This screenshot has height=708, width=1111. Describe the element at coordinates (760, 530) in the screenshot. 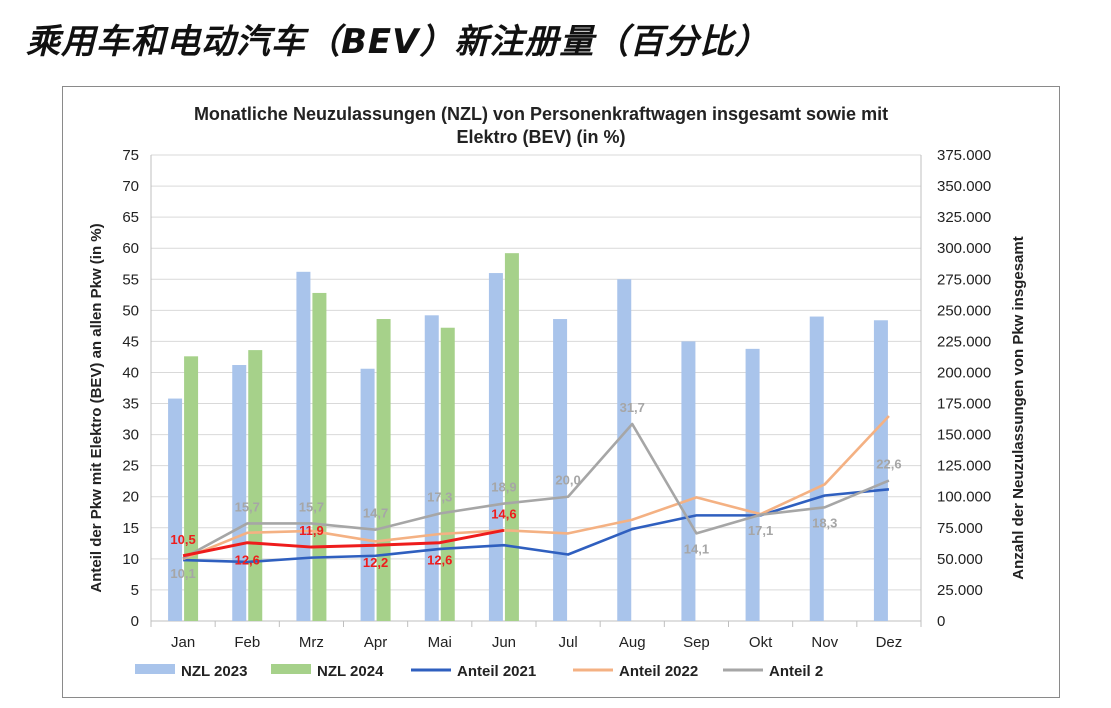

I see `data-label-anteil-2023: 17,1` at that location.